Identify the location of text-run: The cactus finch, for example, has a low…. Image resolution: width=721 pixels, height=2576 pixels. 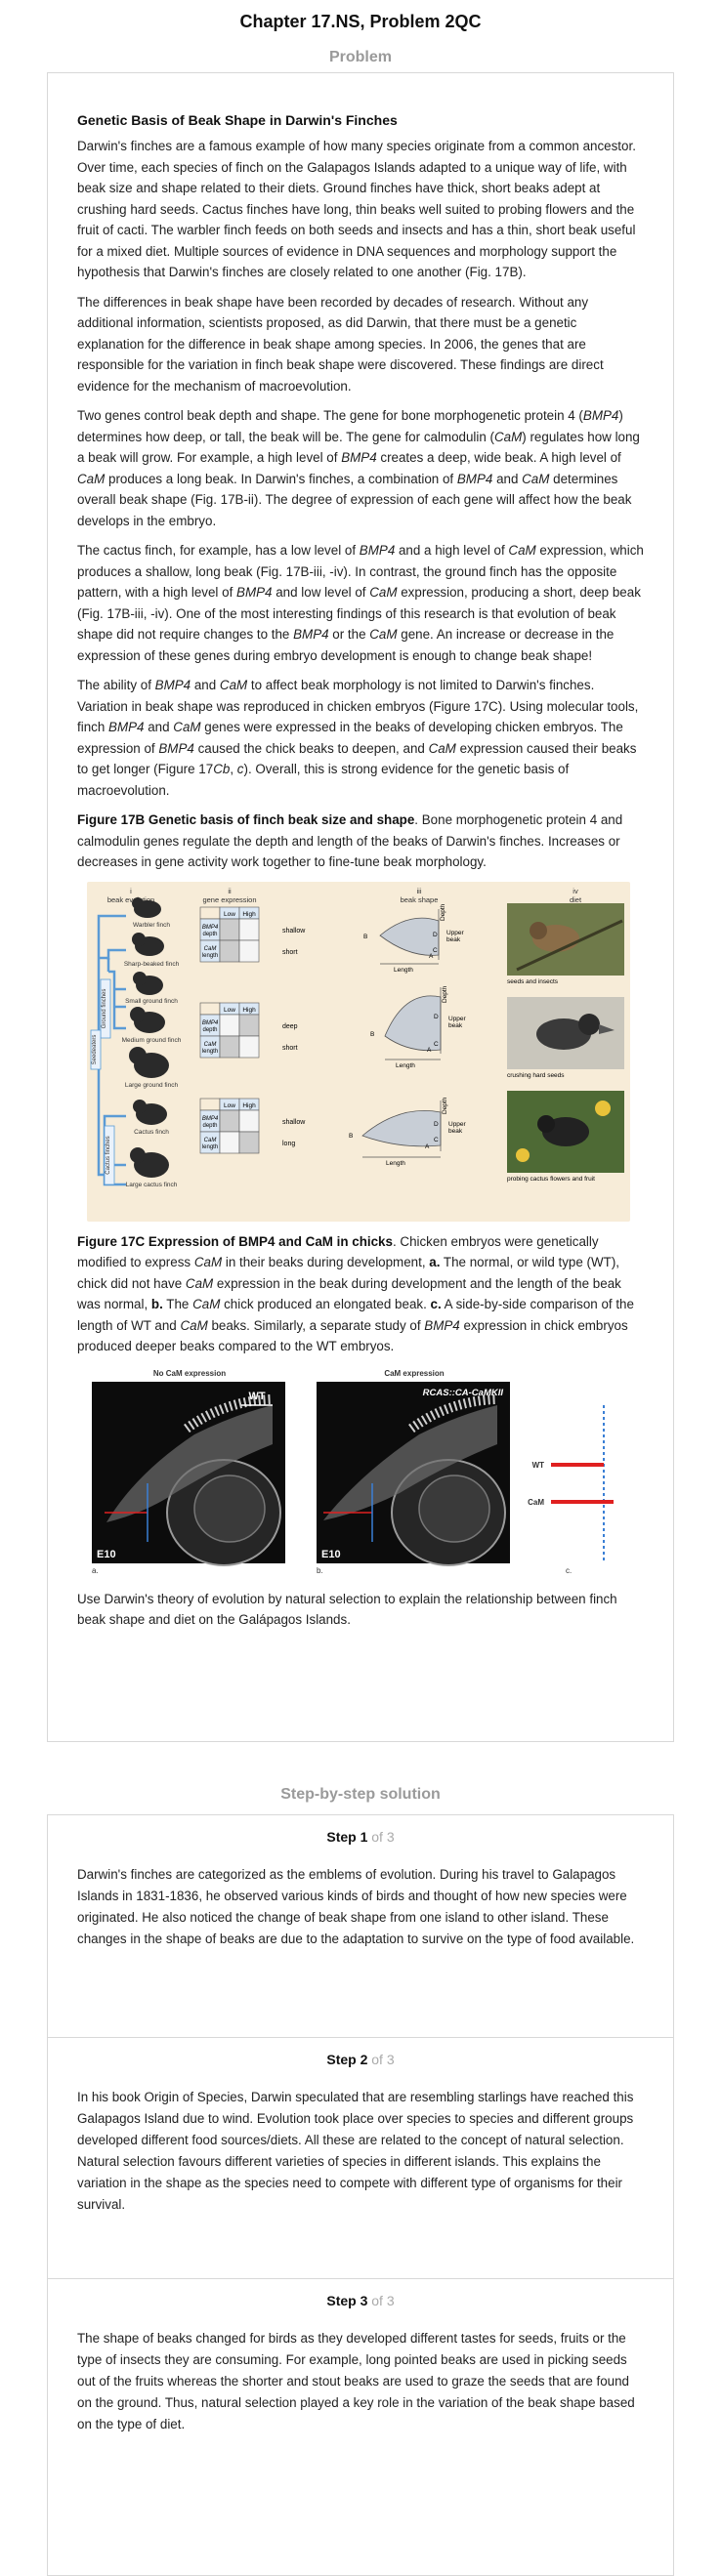
(218, 550).